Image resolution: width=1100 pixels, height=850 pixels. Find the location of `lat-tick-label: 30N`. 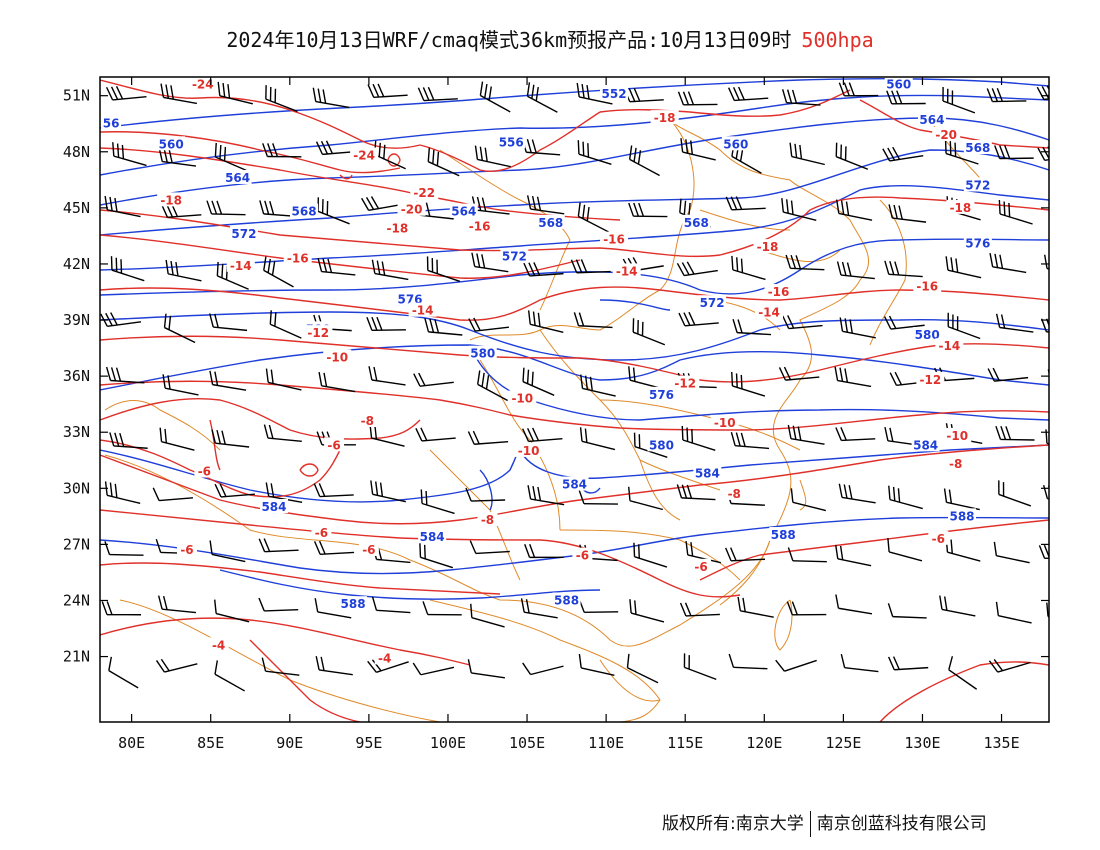

lat-tick-label: 30N is located at coordinates (76, 488).